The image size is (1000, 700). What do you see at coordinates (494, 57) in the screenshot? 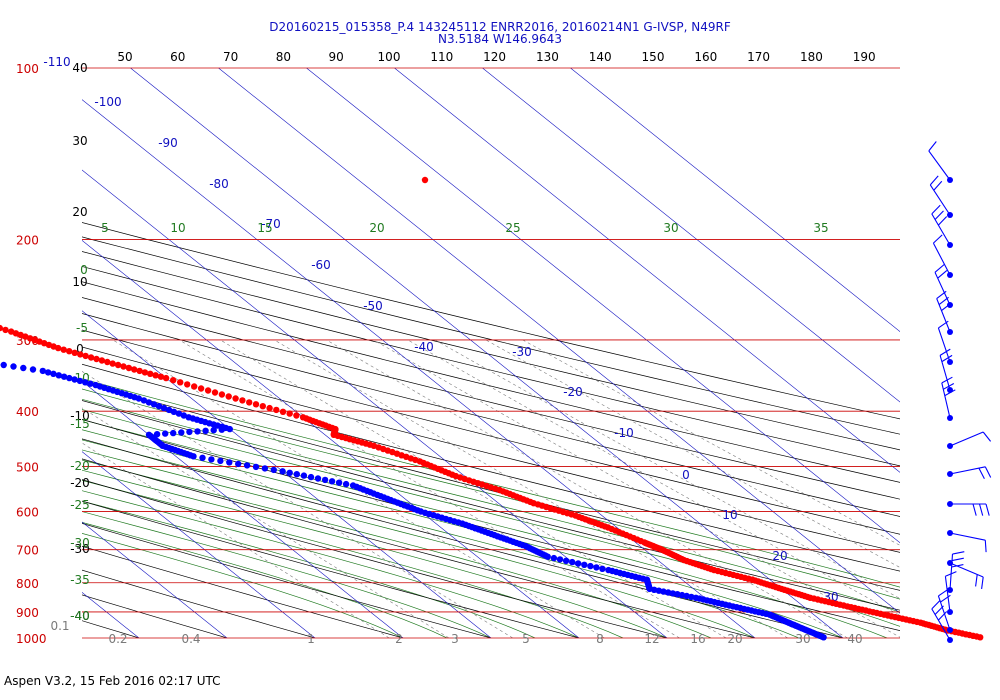
I see `top-axis-tick-label: 120` at bounding box center [494, 57].